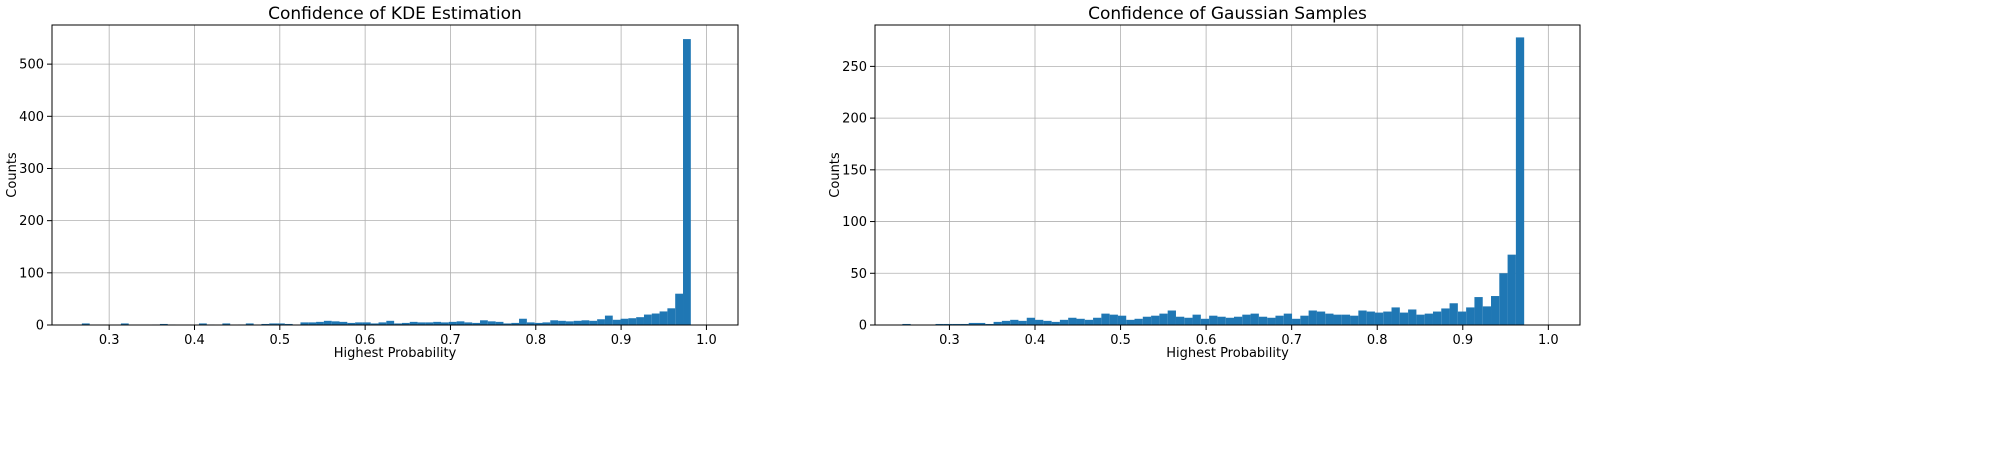 The height and width of the screenshot is (470, 2013). What do you see at coordinates (1227, 14) in the screenshot?
I see `chart-title: Confidence of Gaussian Samples` at bounding box center [1227, 14].